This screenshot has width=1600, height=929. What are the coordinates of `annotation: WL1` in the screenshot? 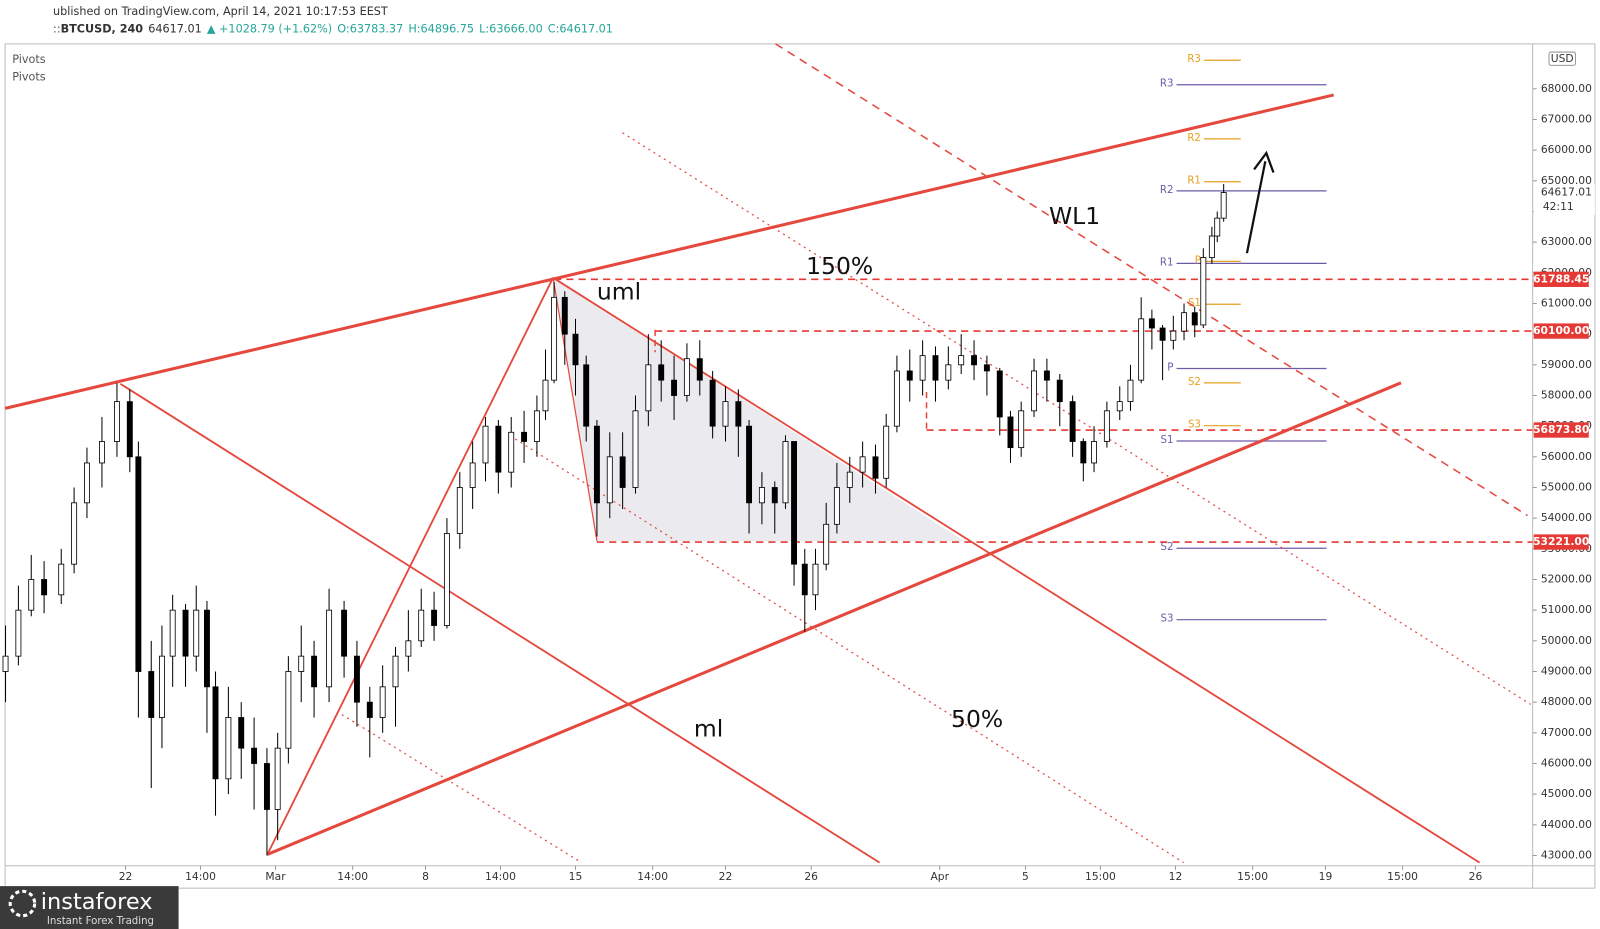 It's located at (1074, 216).